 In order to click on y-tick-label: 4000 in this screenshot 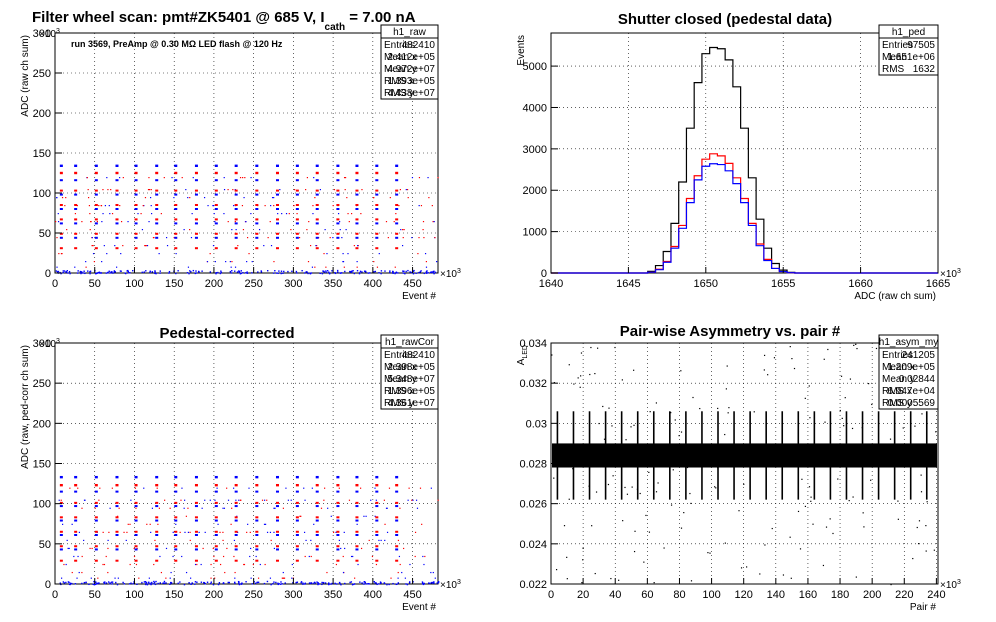, I will do `click(535, 108)`.